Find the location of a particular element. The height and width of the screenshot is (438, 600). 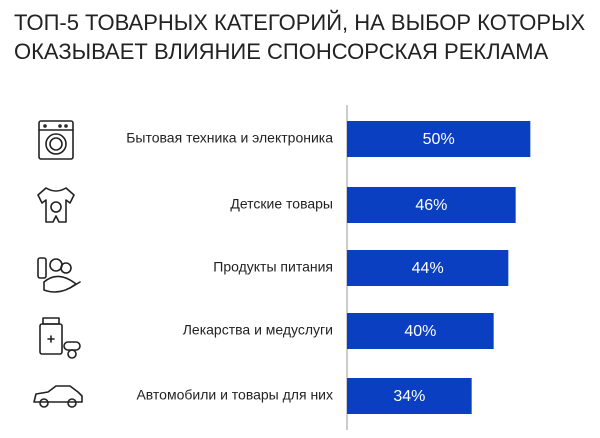

icon-car is located at coordinates (58, 396).